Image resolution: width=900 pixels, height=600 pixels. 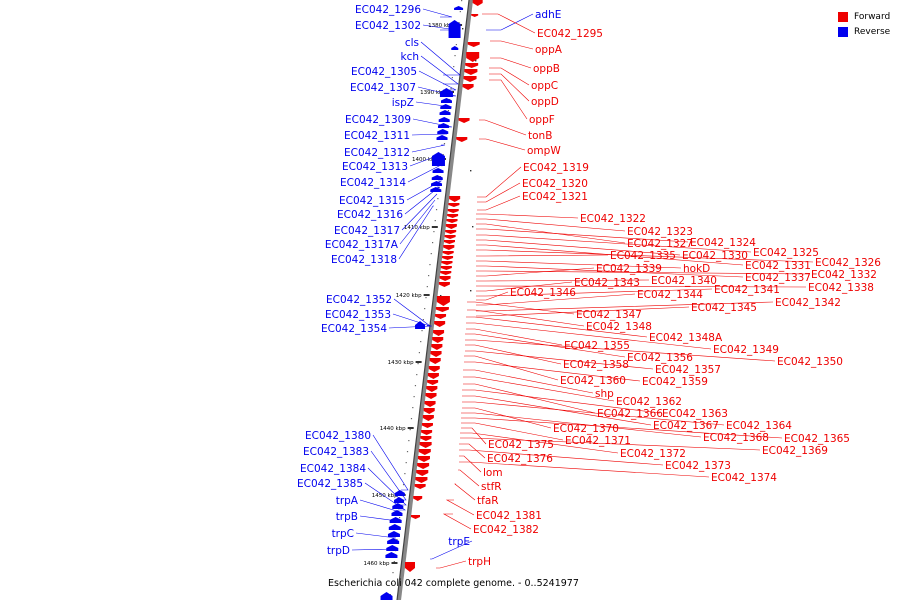 I want to click on forward-gene-label: EC042_1369, so click(x=795, y=451).